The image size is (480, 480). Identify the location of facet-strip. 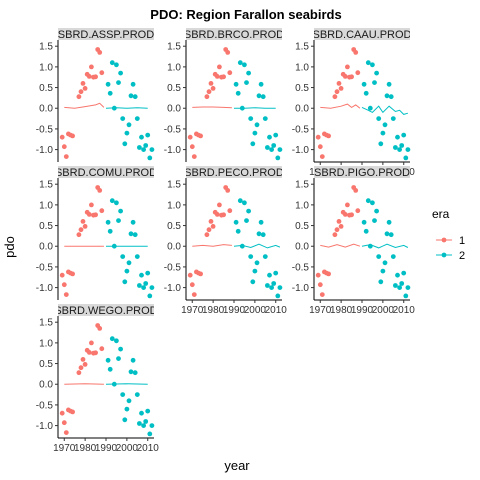
(106, 310).